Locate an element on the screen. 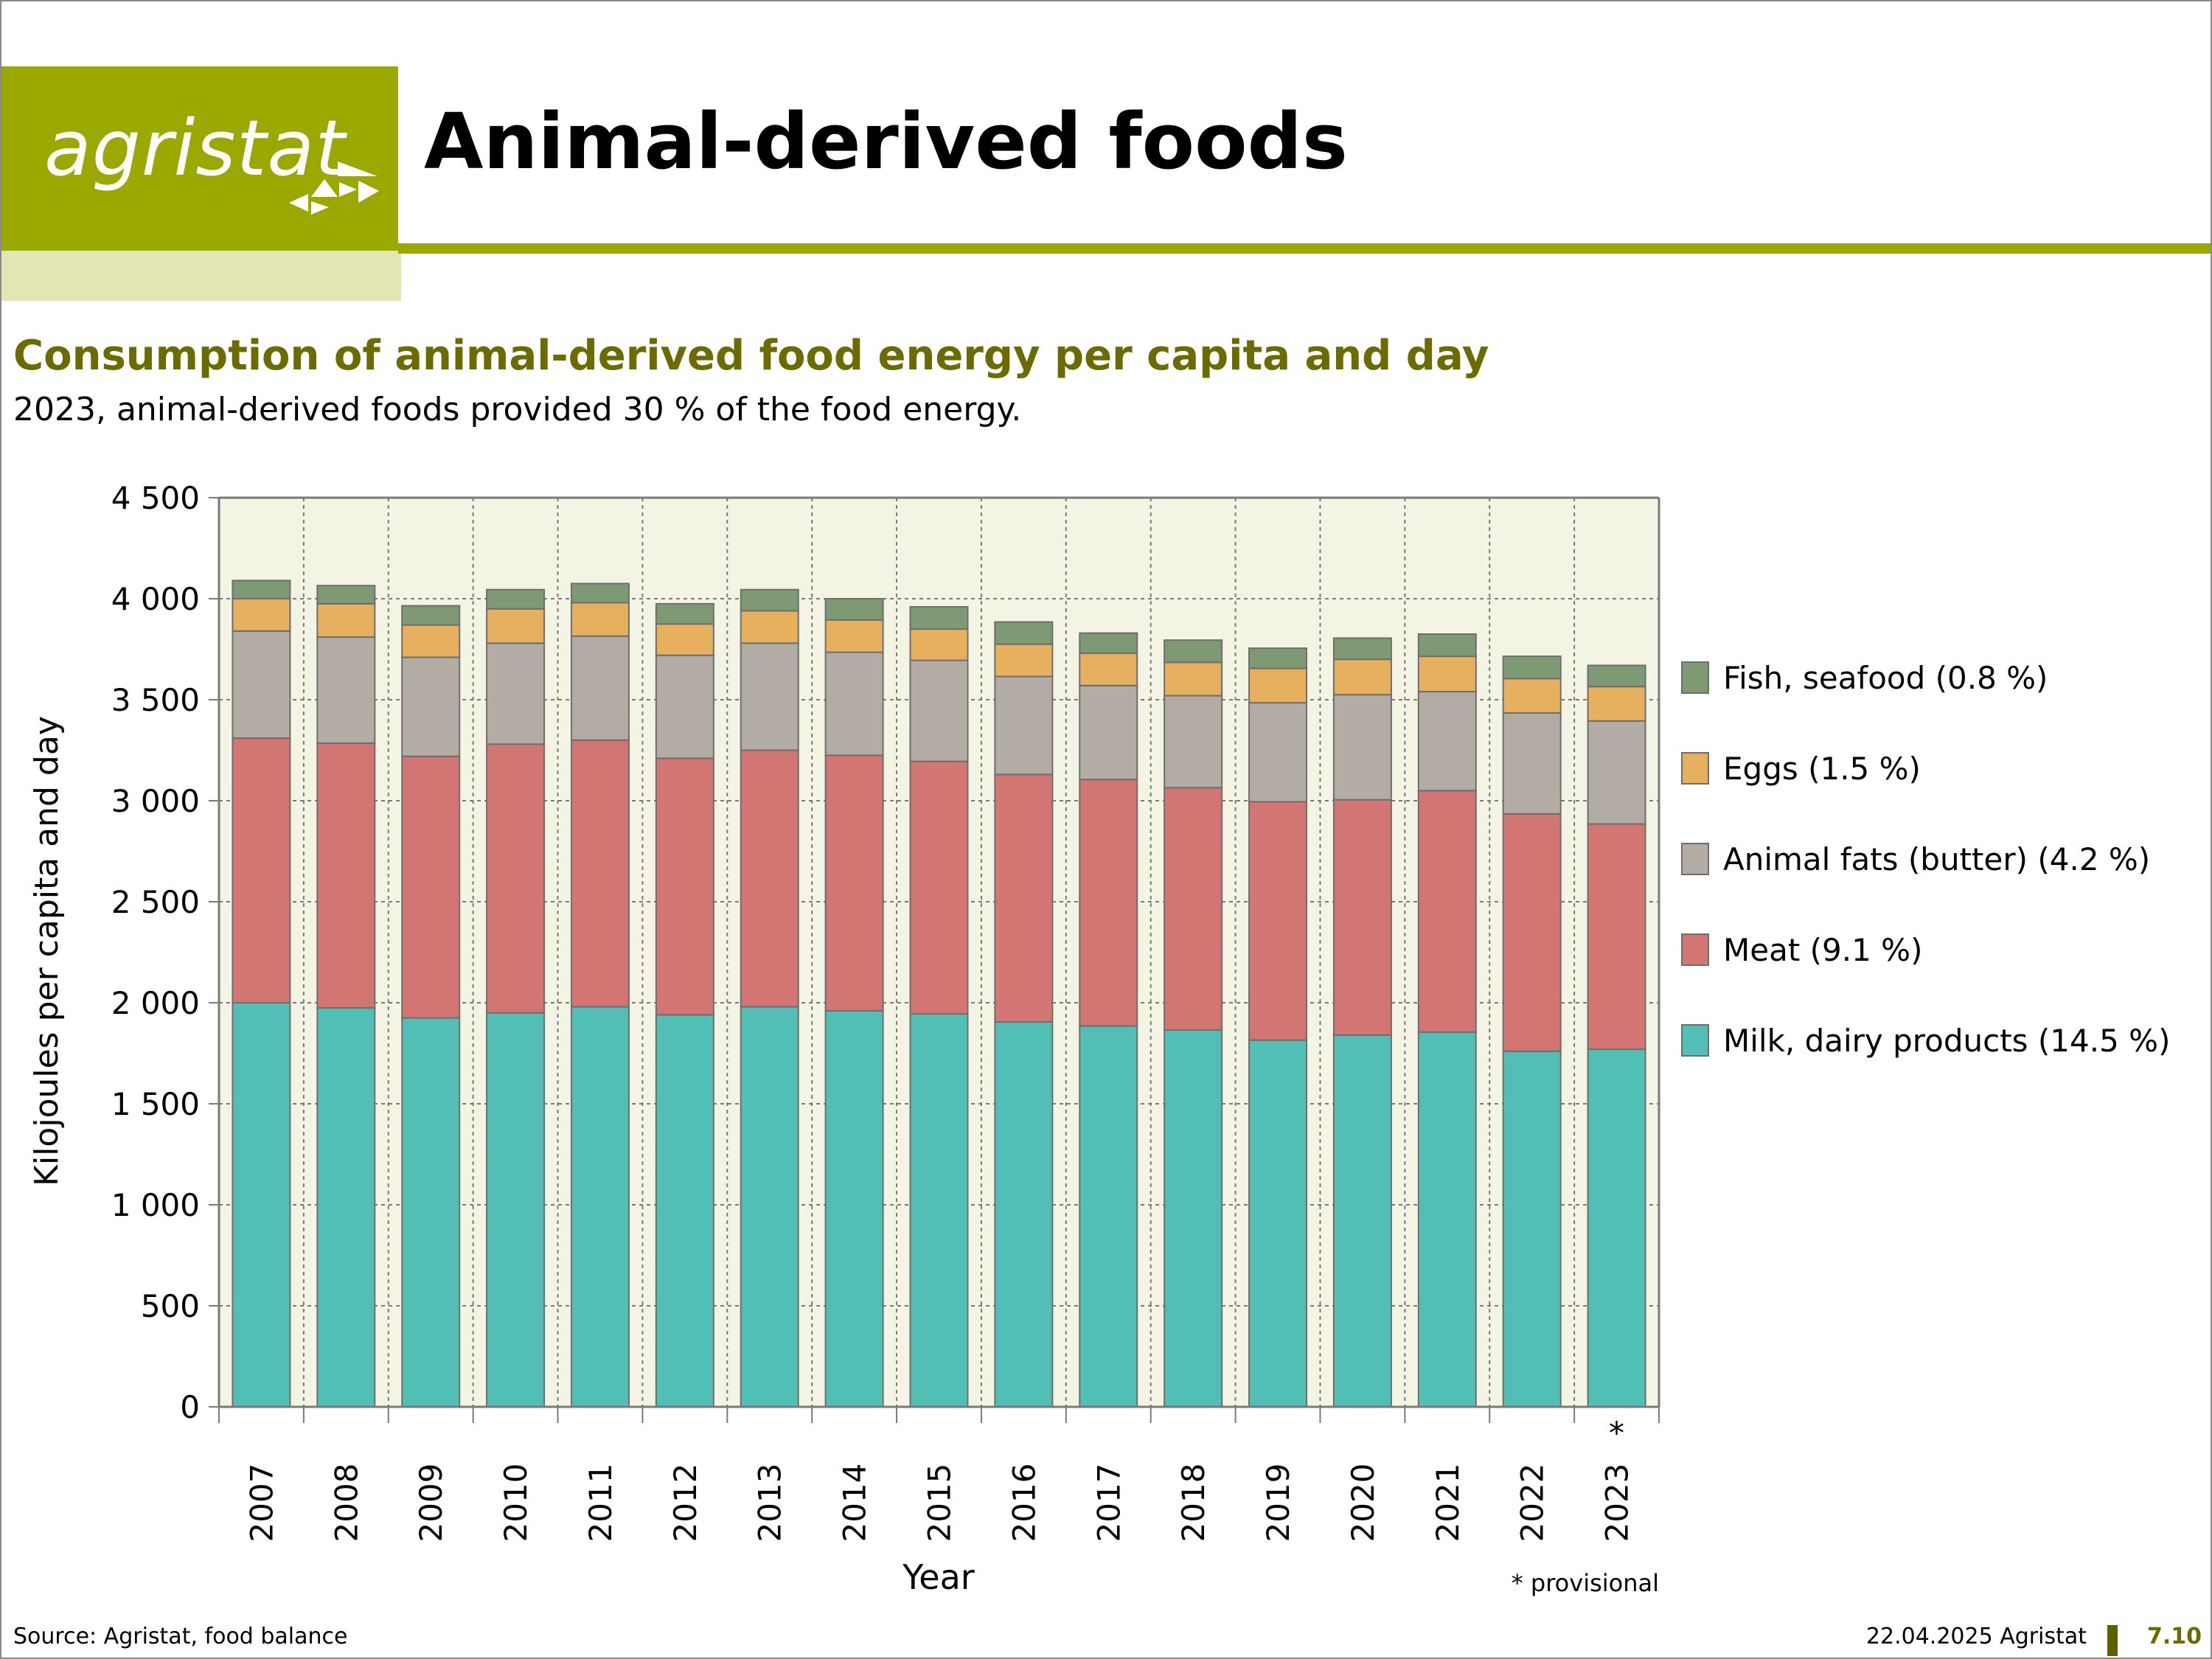  y-tick-label: 3 000 is located at coordinates (155, 801).